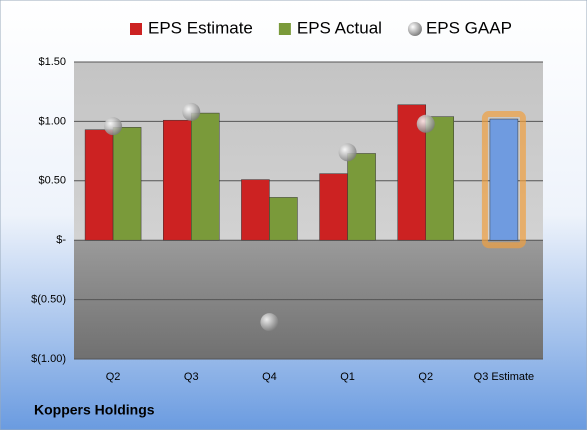 Image resolution: width=587 pixels, height=435 pixels. Describe the element at coordinates (52, 181) in the screenshot. I see `y-tick-label: $0.50` at that location.